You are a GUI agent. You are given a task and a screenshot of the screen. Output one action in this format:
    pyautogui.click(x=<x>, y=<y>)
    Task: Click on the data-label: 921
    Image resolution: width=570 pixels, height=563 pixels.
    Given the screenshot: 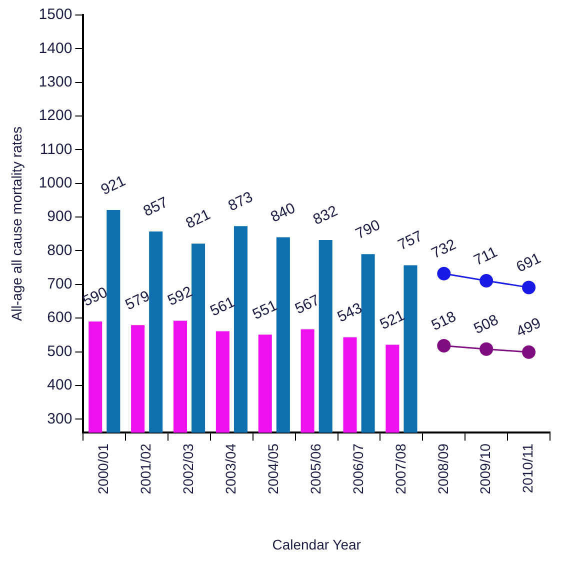 What is the action you would take?
    pyautogui.click(x=113, y=185)
    